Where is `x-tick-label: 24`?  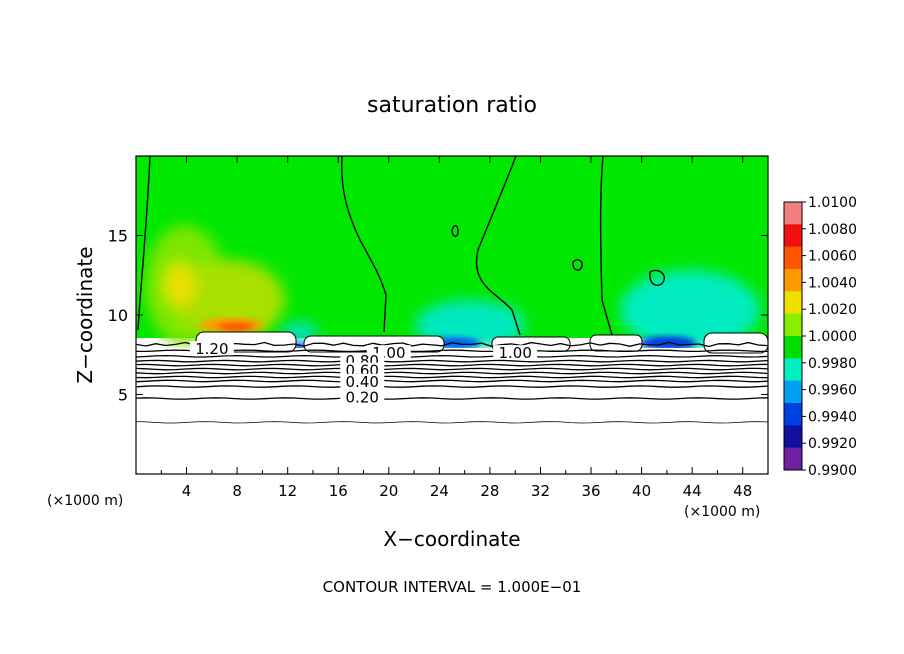
x-tick-label: 24 is located at coordinates (439, 491).